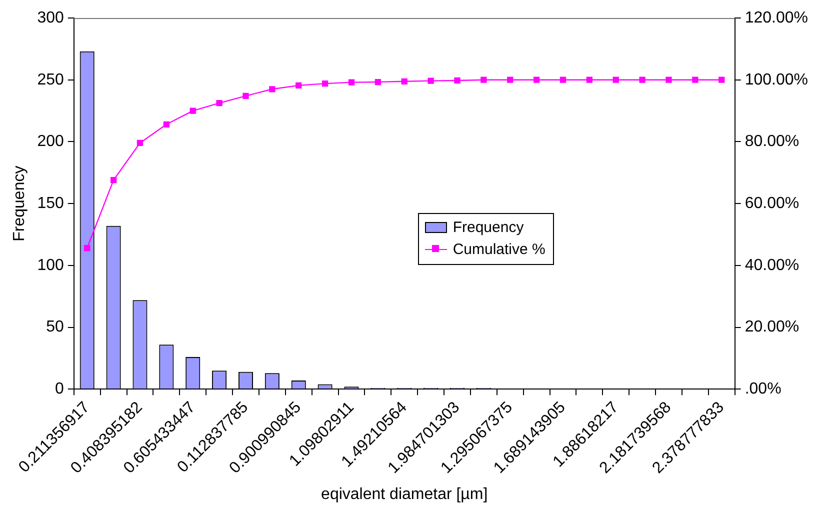  What do you see at coordinates (404, 494) in the screenshot?
I see `x-axis-title: eqivalent diametar [µm]` at bounding box center [404, 494].